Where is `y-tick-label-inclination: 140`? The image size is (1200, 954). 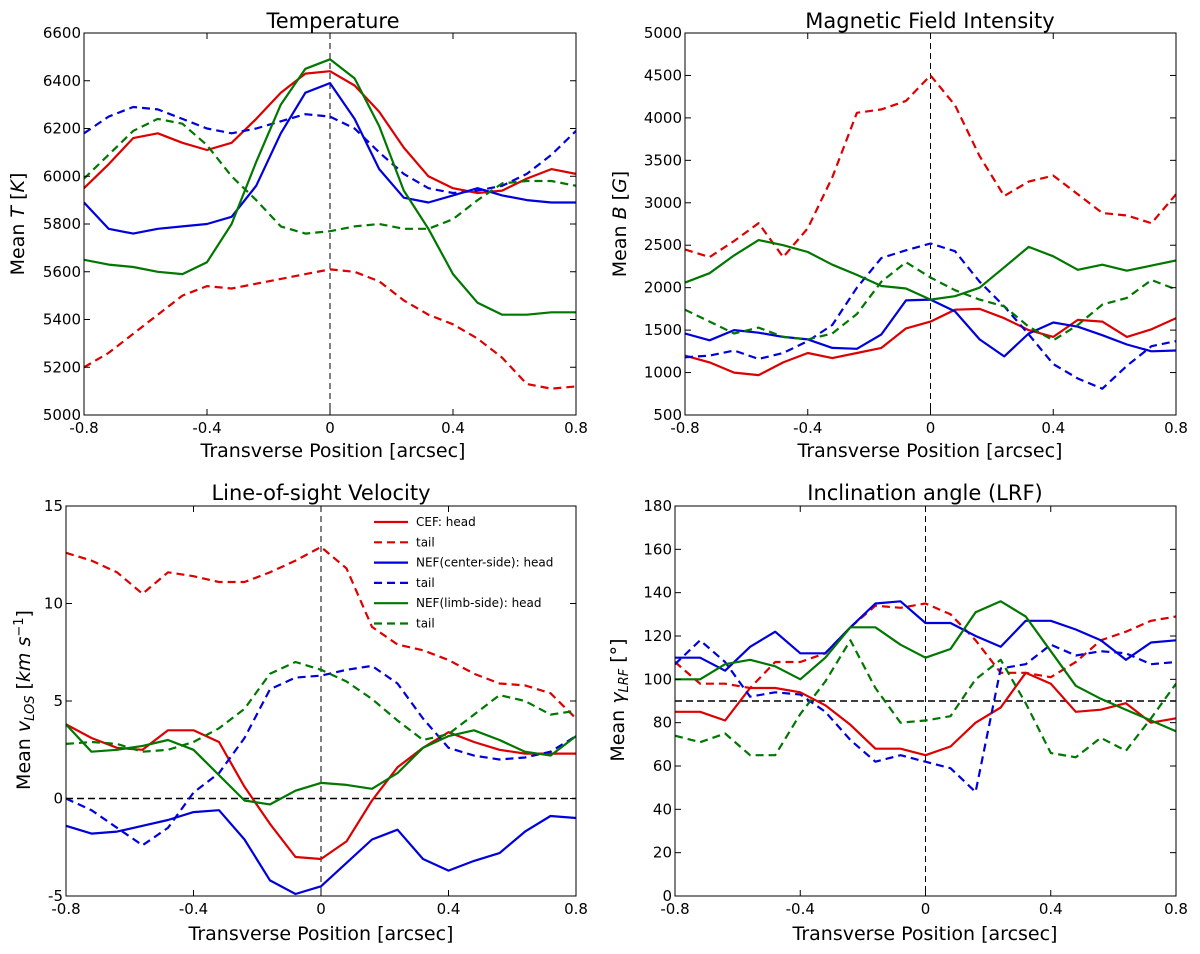 y-tick-label-inclination: 140 is located at coordinates (657, 593).